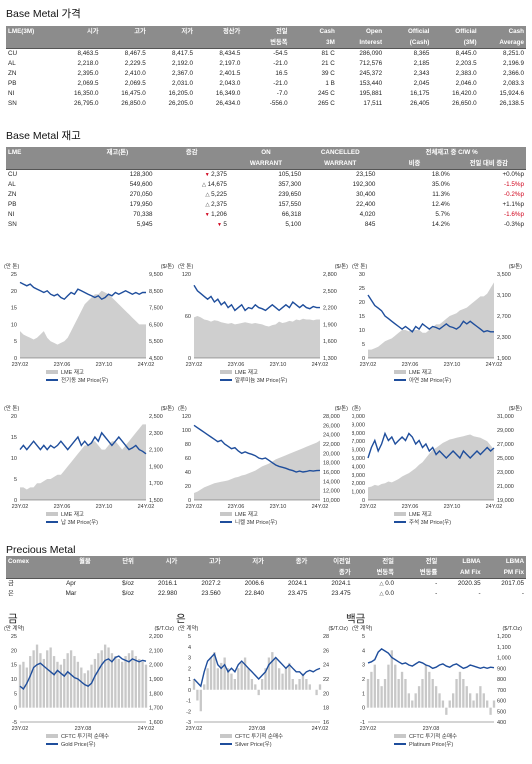 The width and height of the screenshot is (532, 764). I want to click on price-cell: 2,395.0, so click(88, 73).